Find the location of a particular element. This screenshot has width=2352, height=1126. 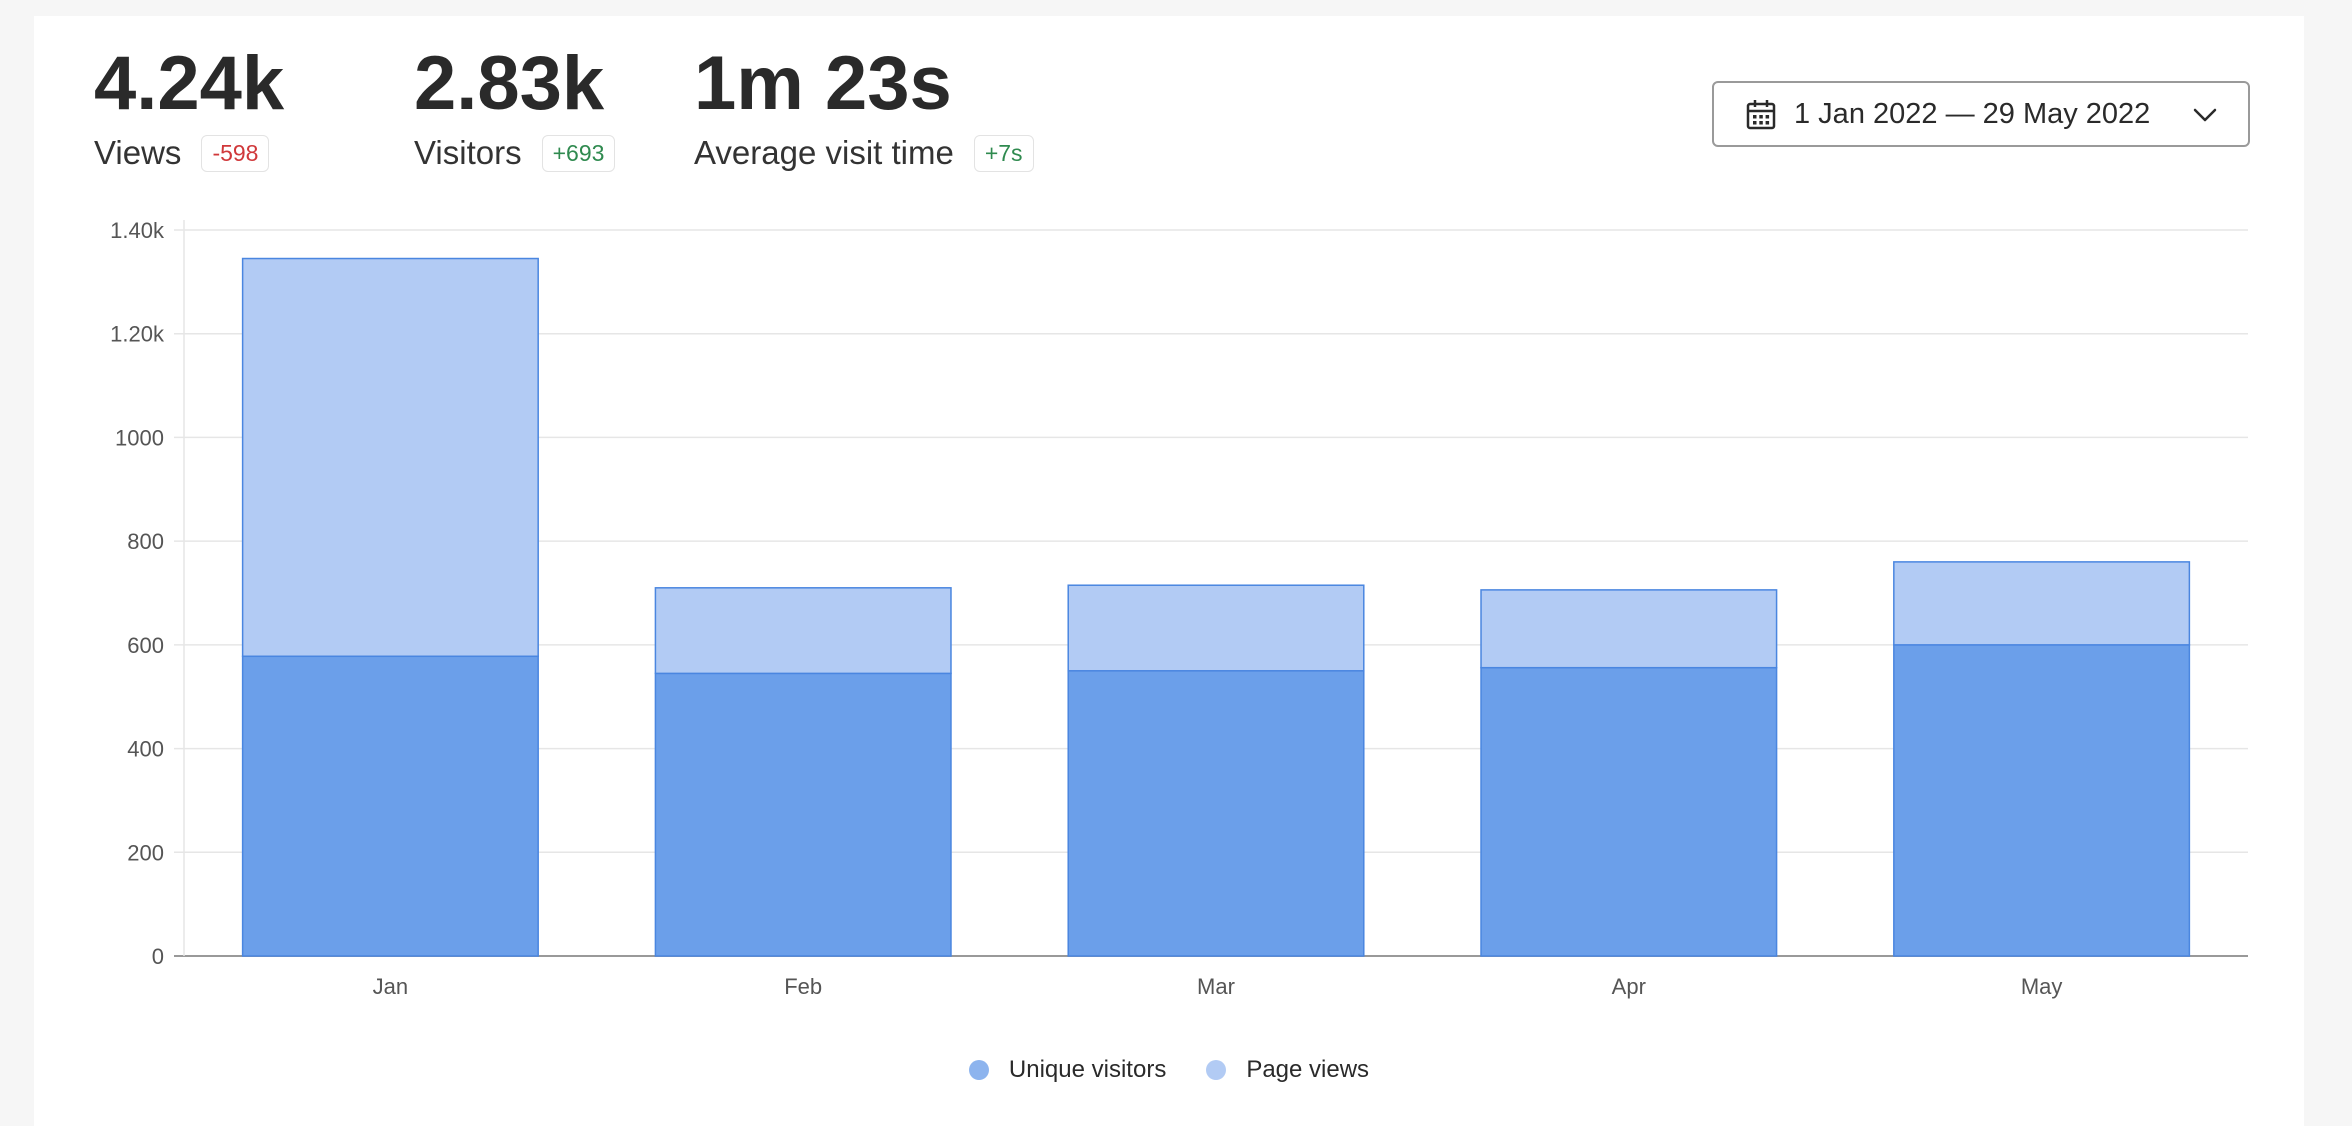

metric-views: 4.24k Views -598 is located at coordinates (189, 109).